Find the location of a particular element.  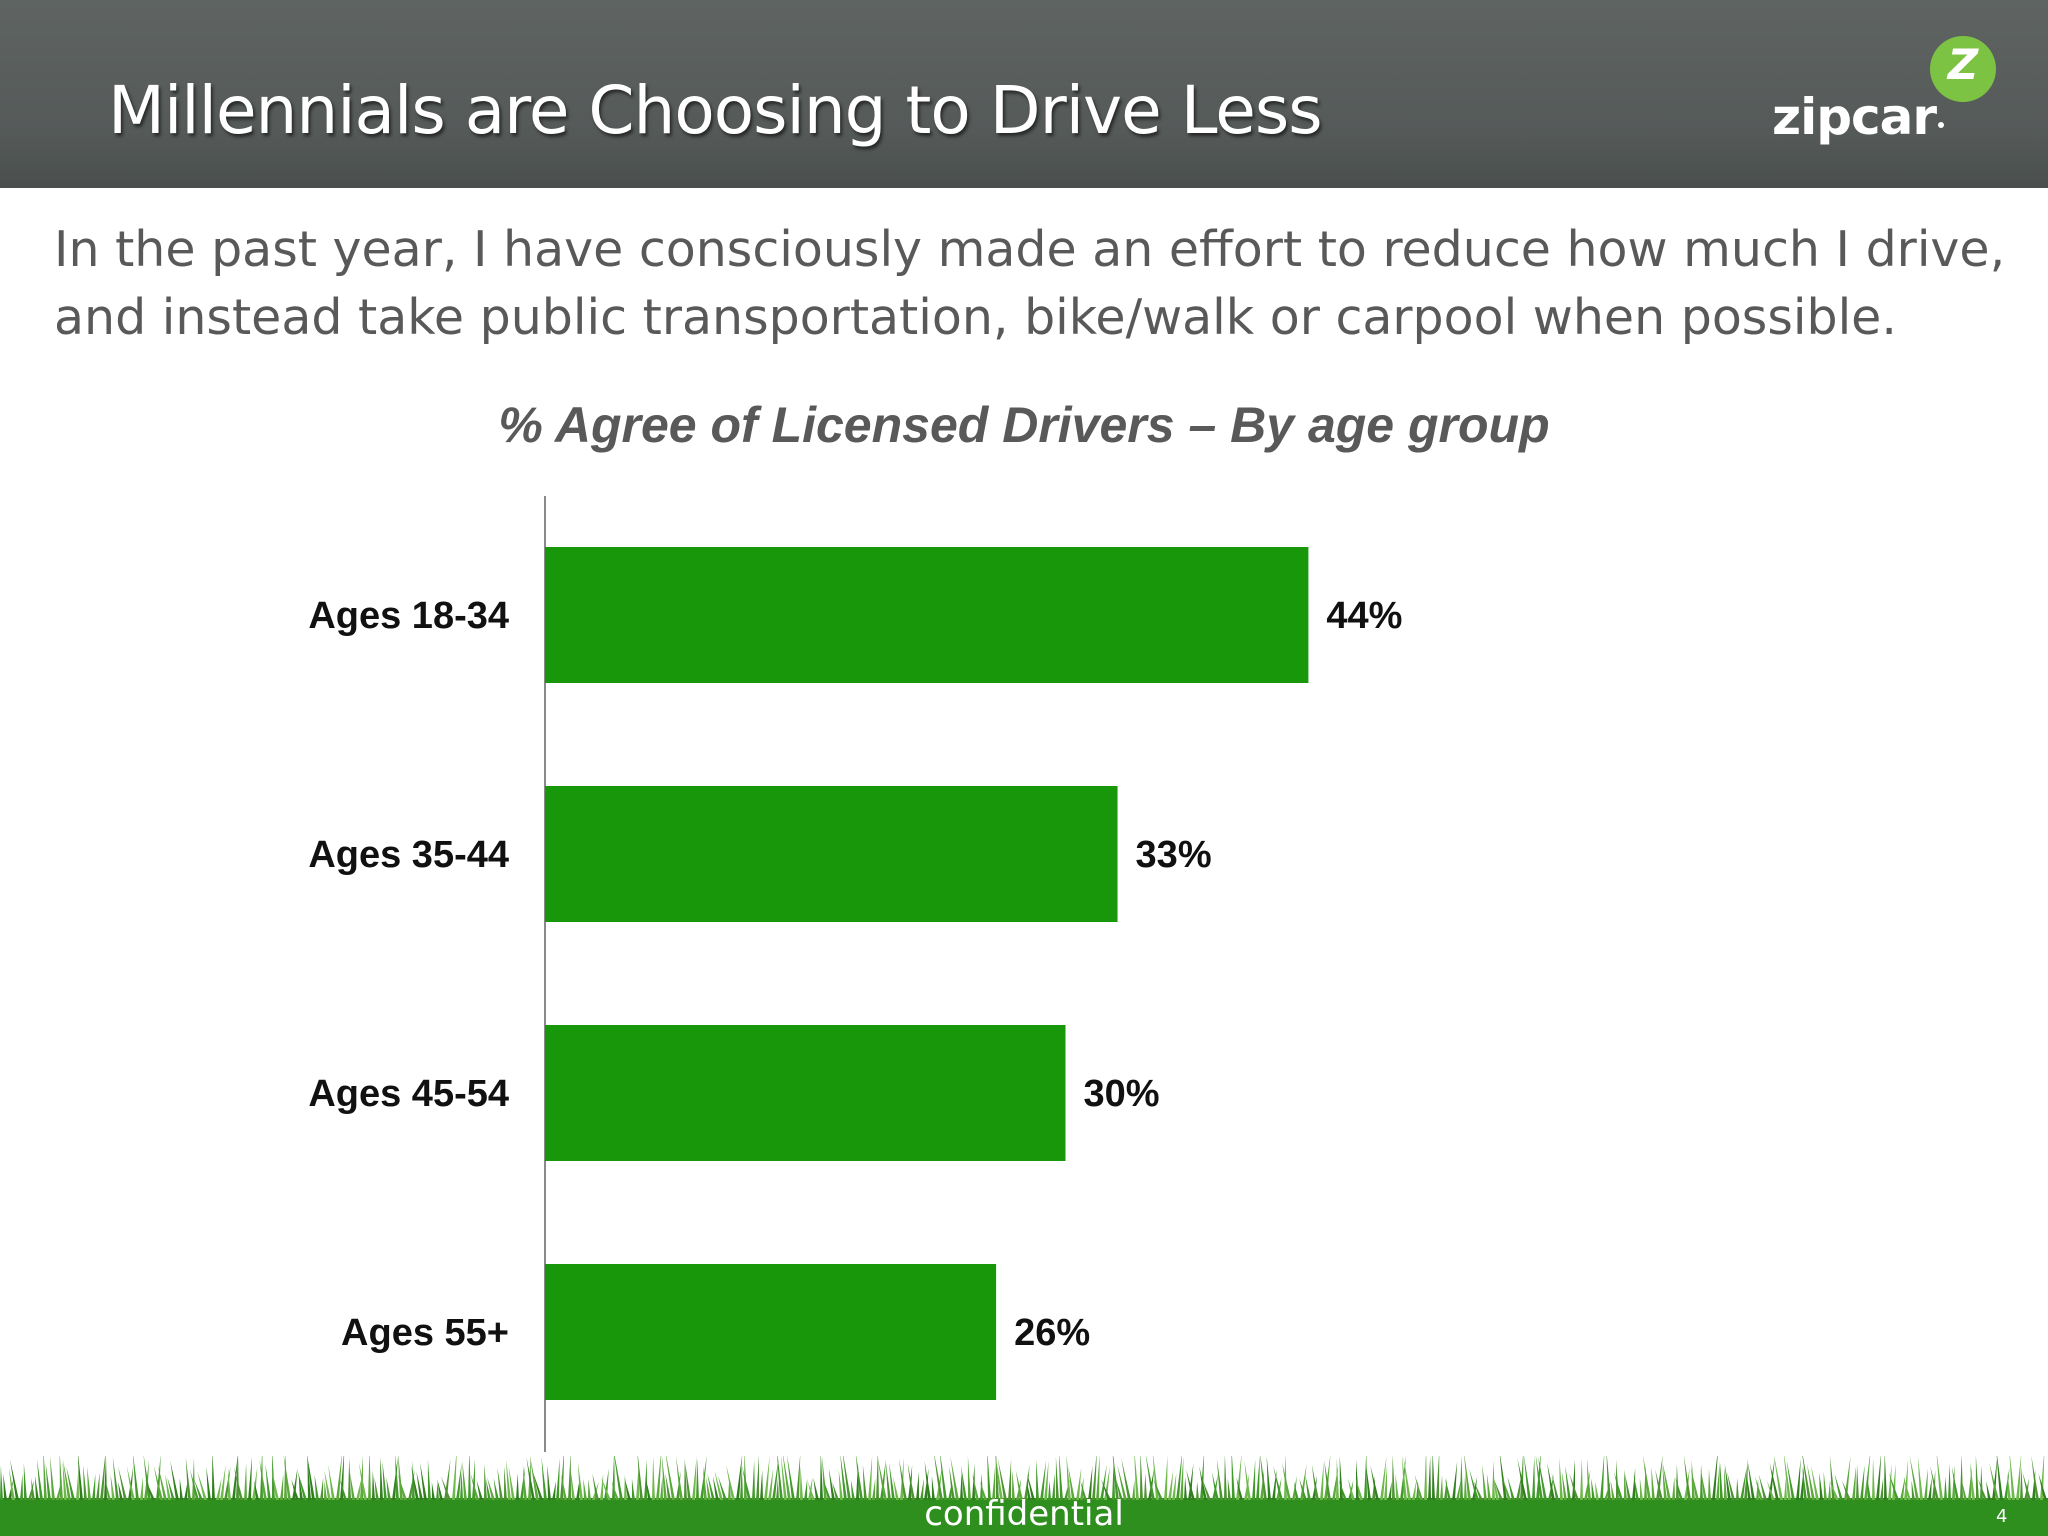

value-label: 26% is located at coordinates (1052, 1333).